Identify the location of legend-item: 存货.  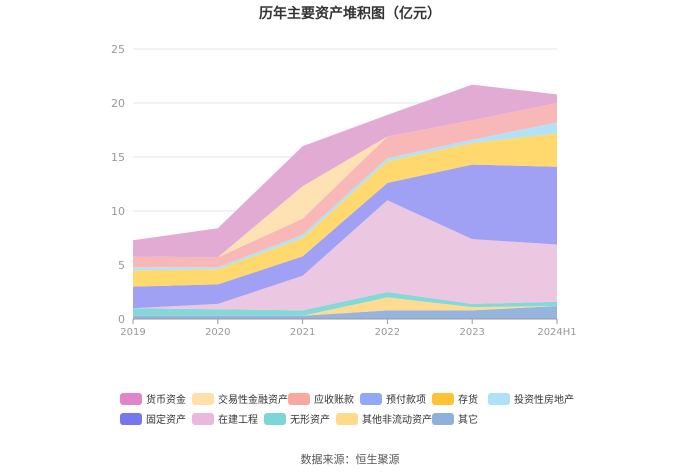
(460, 397).